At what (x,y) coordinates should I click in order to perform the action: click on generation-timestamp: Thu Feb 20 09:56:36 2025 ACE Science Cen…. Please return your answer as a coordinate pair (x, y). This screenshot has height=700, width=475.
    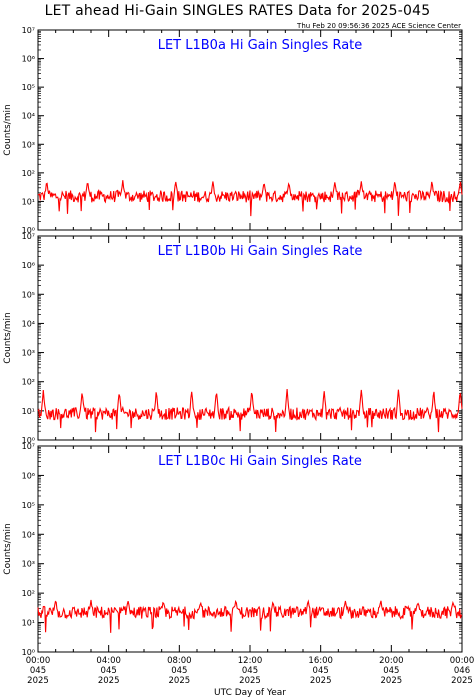
    Looking at the image, I should click on (379, 26).